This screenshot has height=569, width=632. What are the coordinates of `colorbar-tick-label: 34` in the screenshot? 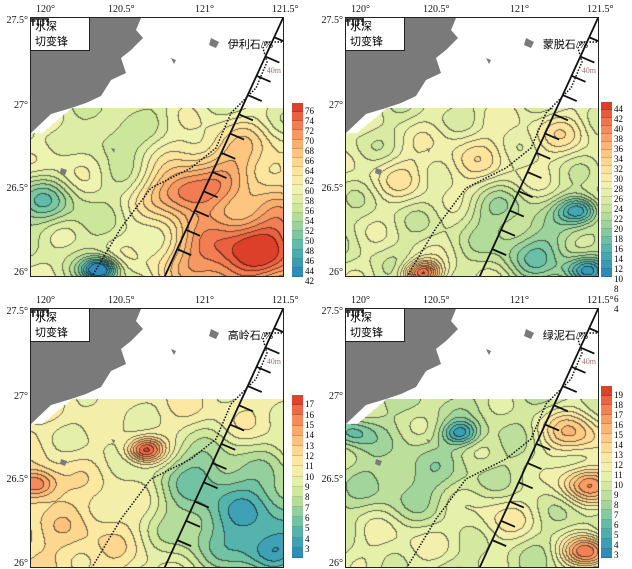 It's located at (618, 158).